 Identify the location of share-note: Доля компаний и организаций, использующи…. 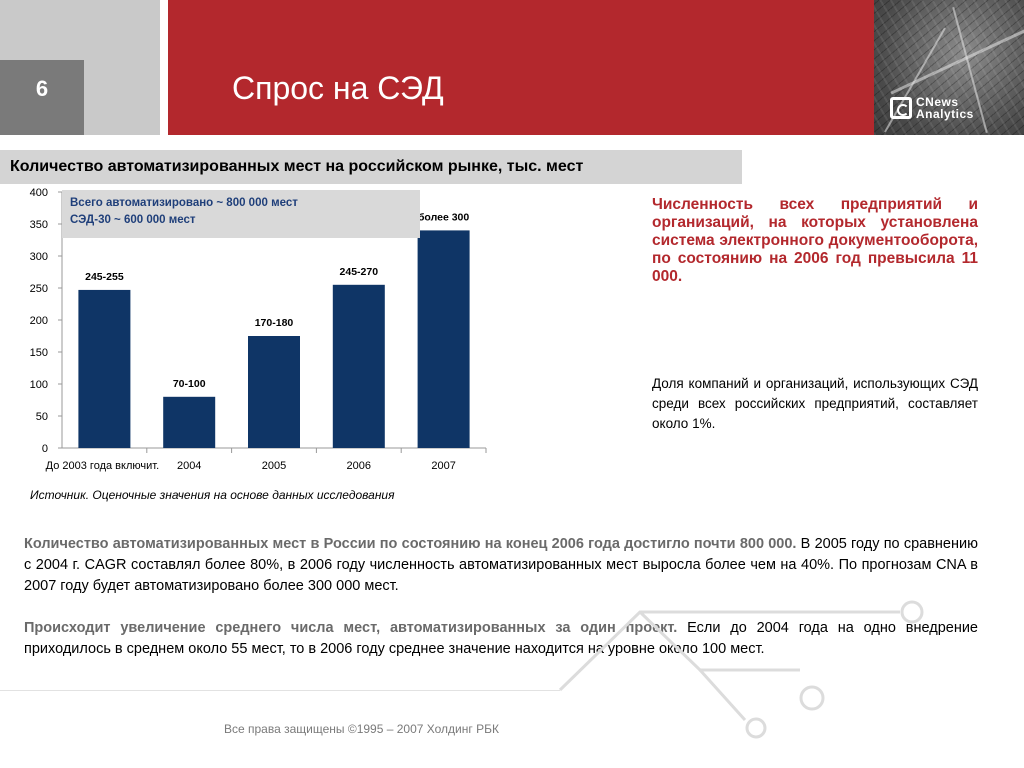
(815, 403).